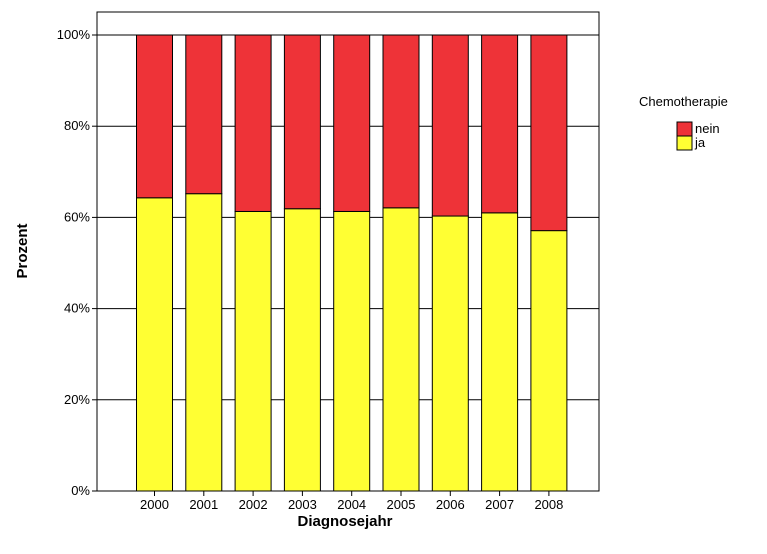  Describe the element at coordinates (203, 504) in the screenshot. I see `x-tick-label: 2001` at that location.